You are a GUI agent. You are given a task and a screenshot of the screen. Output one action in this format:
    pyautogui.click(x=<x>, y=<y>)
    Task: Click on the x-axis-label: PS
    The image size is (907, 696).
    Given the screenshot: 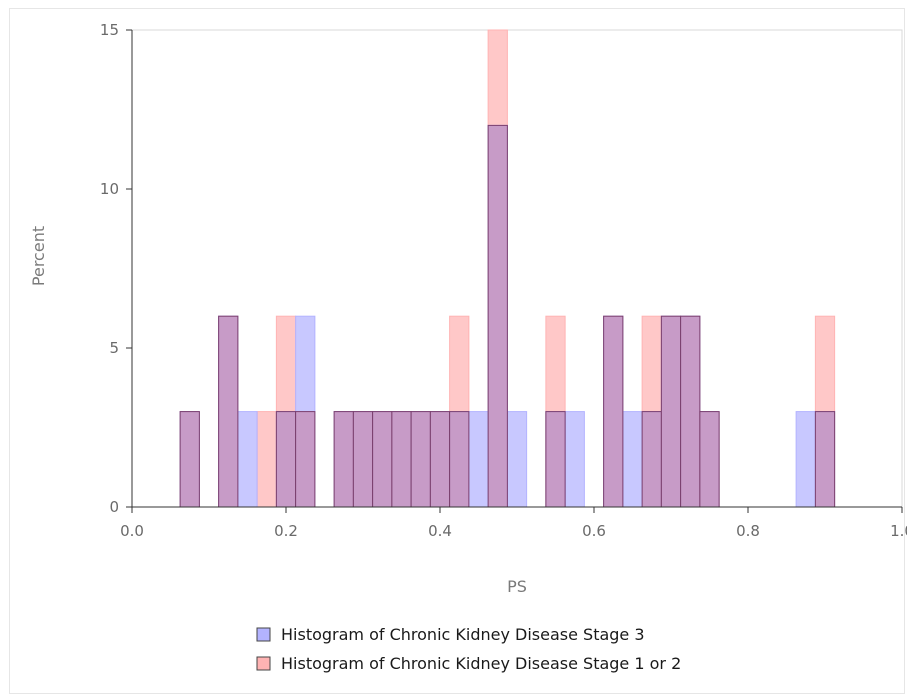 What is the action you would take?
    pyautogui.click(x=517, y=586)
    